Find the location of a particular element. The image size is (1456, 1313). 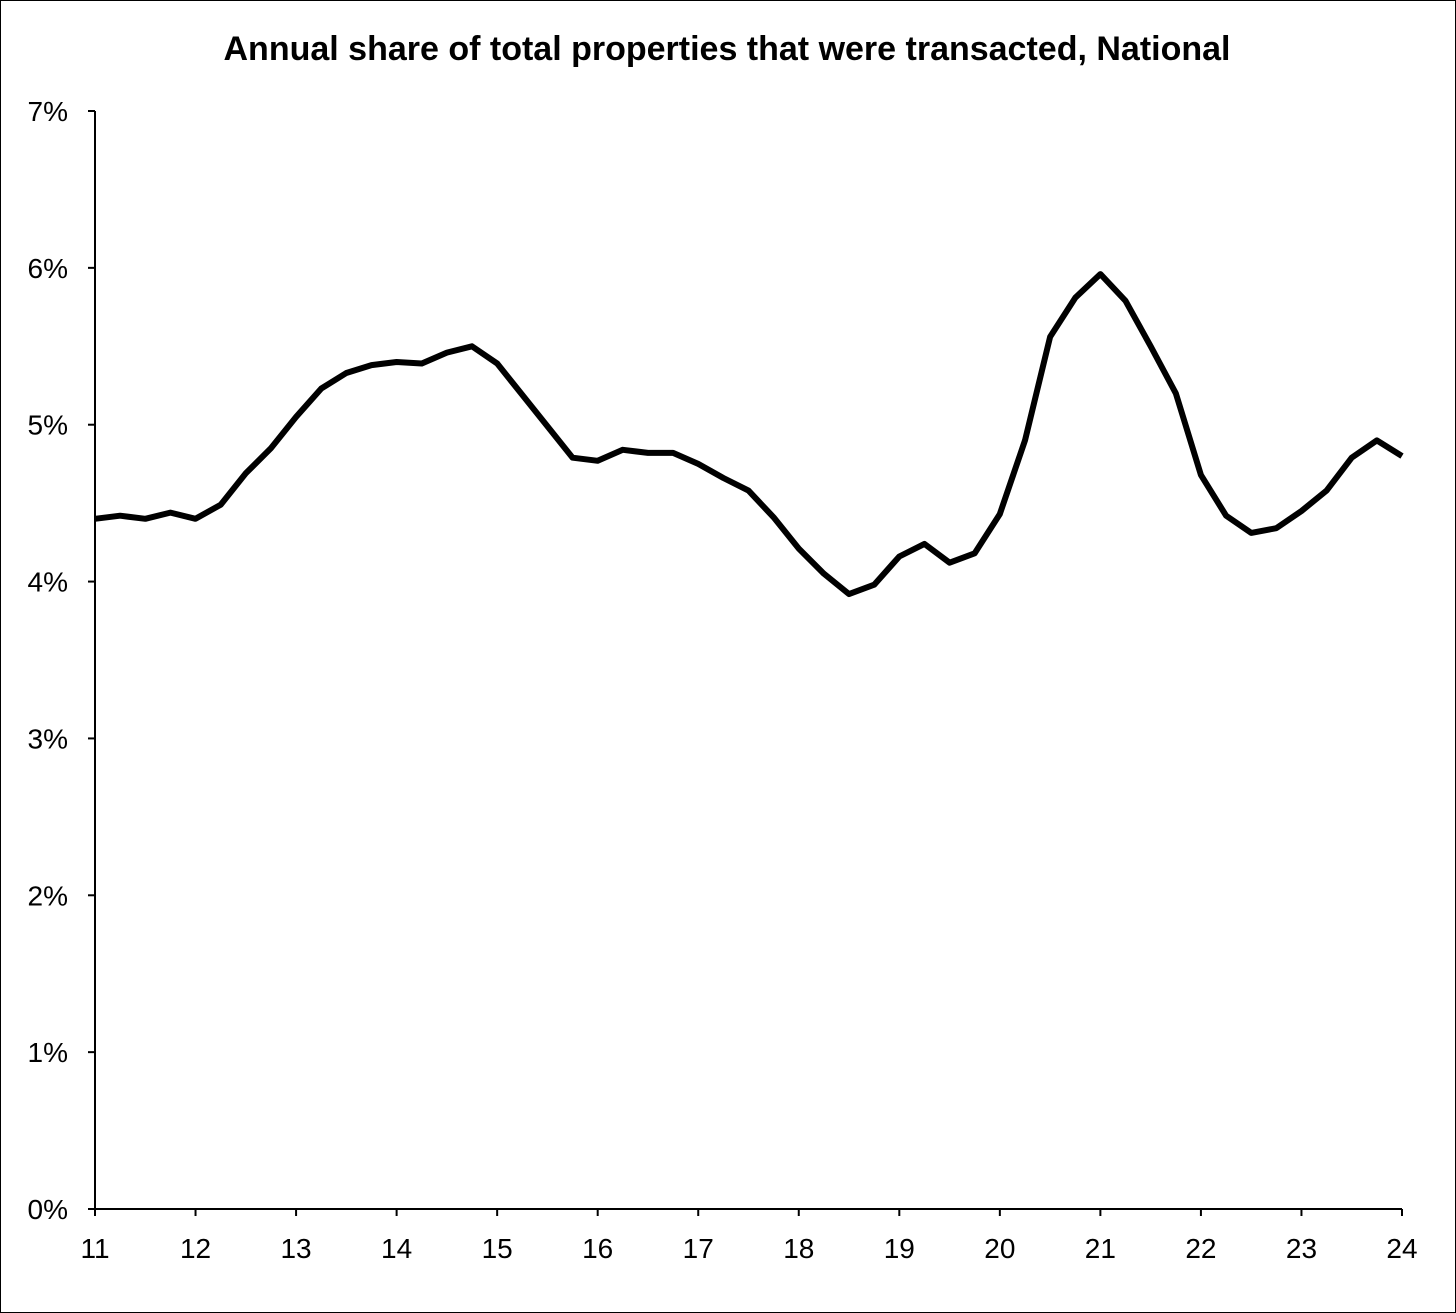

x-tick-label: 16 is located at coordinates (597, 1248).